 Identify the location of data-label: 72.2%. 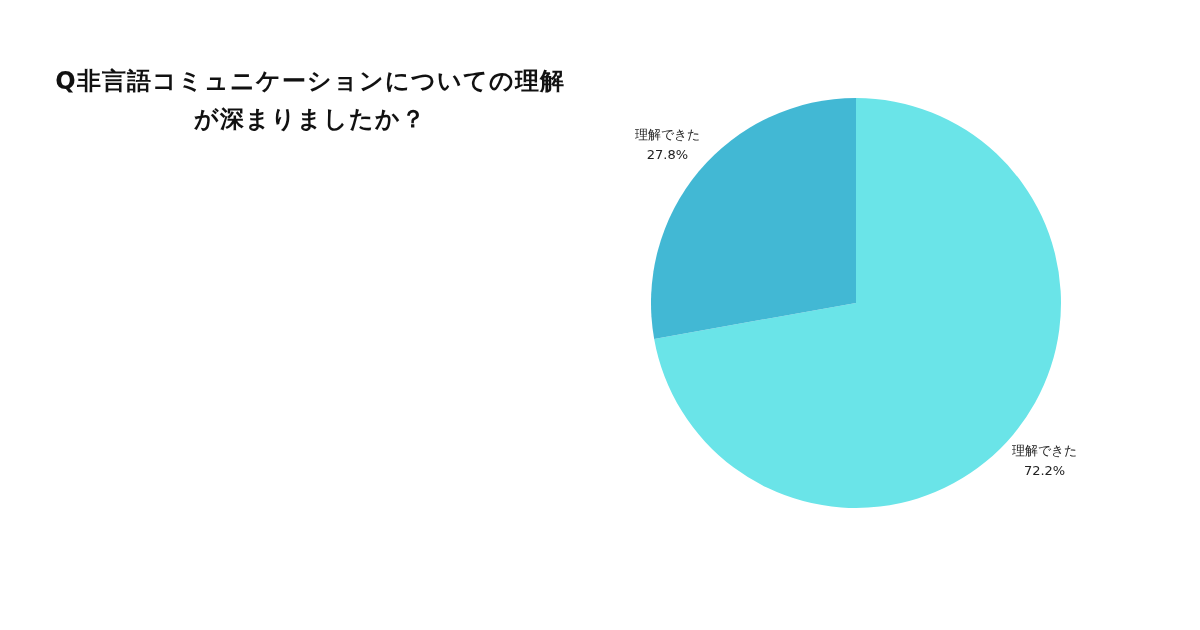
(1044, 470).